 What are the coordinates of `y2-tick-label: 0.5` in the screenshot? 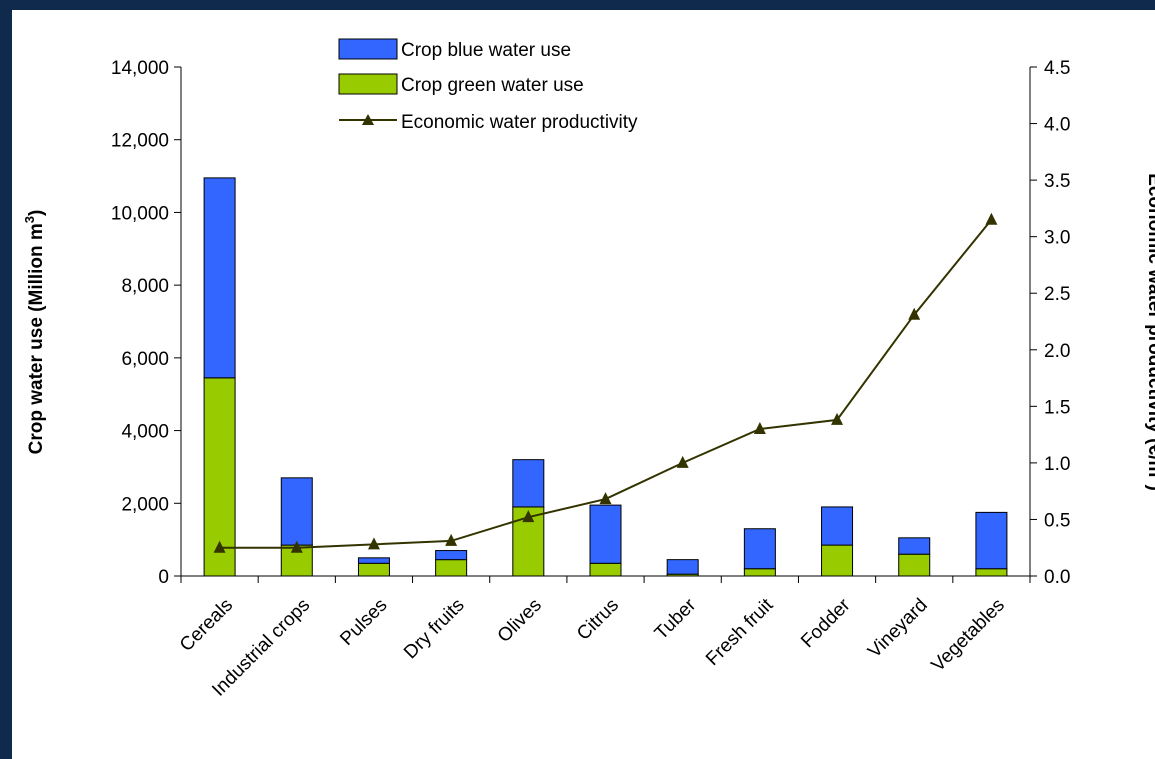 It's located at (1057, 520).